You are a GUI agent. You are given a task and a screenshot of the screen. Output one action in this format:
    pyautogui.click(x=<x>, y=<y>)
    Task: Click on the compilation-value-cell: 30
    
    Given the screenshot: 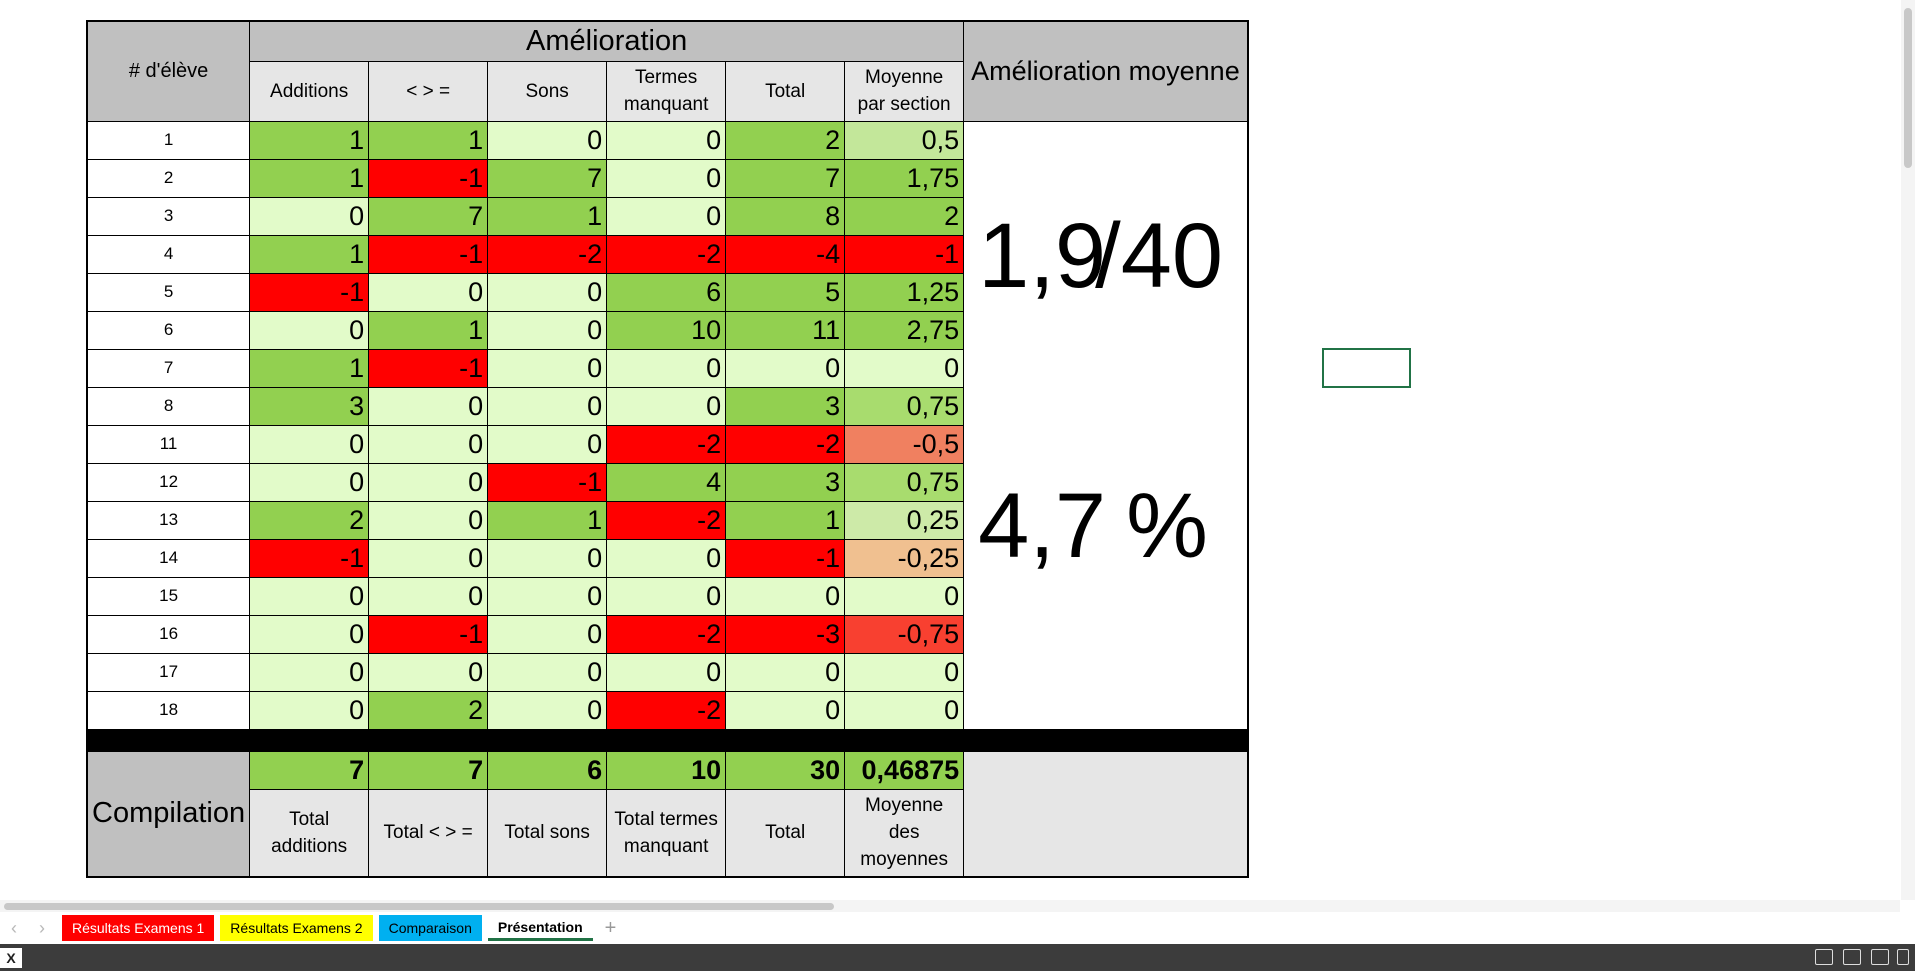 What is the action you would take?
    pyautogui.click(x=785, y=770)
    